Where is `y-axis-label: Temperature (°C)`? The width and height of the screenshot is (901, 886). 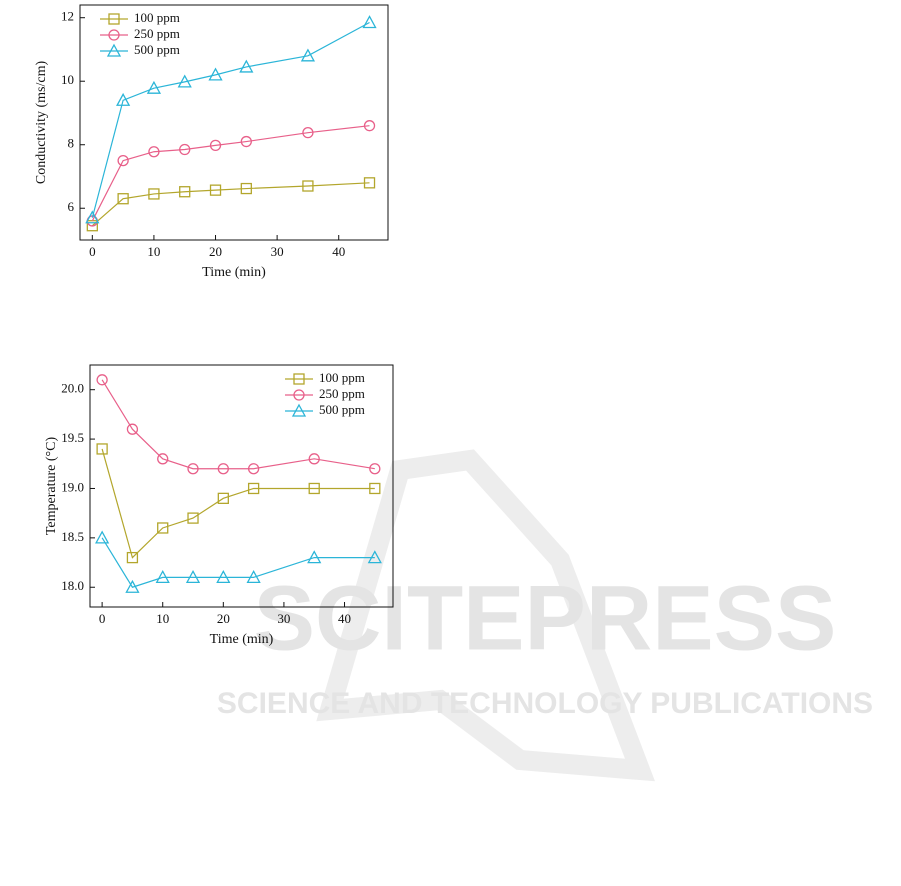 y-axis-label: Temperature (°C) is located at coordinates (51, 486).